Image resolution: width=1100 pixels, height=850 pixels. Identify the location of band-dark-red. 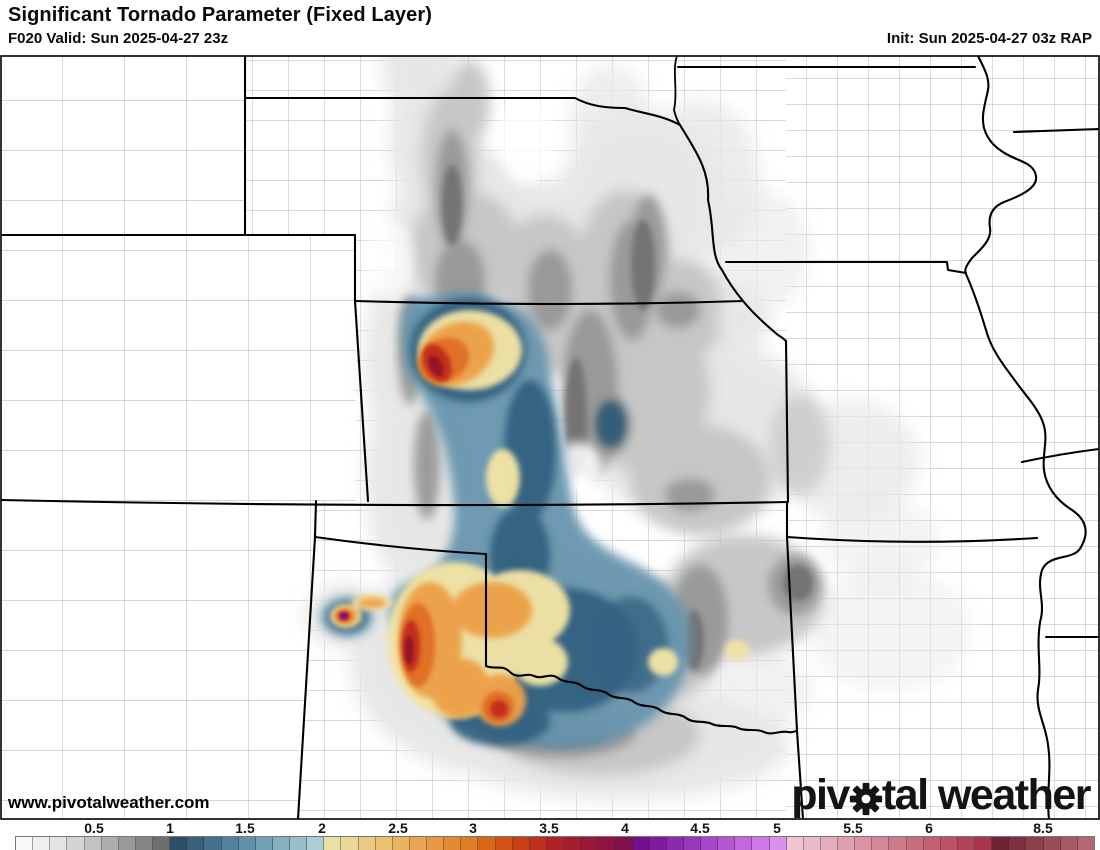
(424, 509).